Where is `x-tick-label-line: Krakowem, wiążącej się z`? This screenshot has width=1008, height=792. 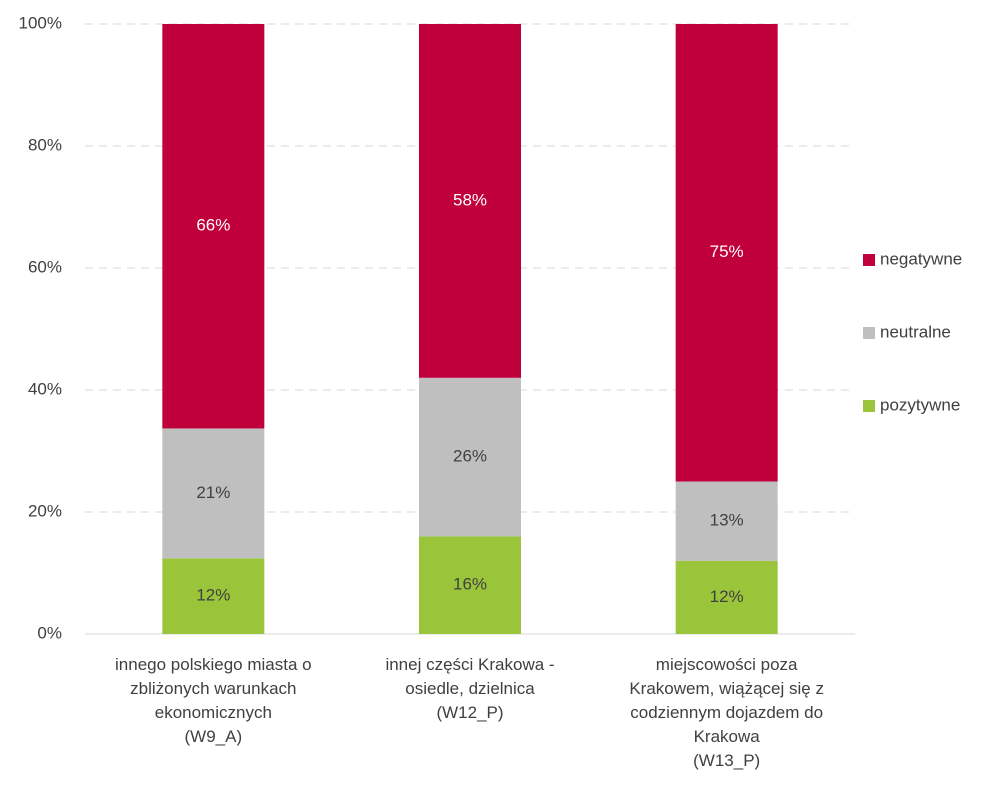
x-tick-label-line: Krakowem, wiążącej się z is located at coordinates (726, 688).